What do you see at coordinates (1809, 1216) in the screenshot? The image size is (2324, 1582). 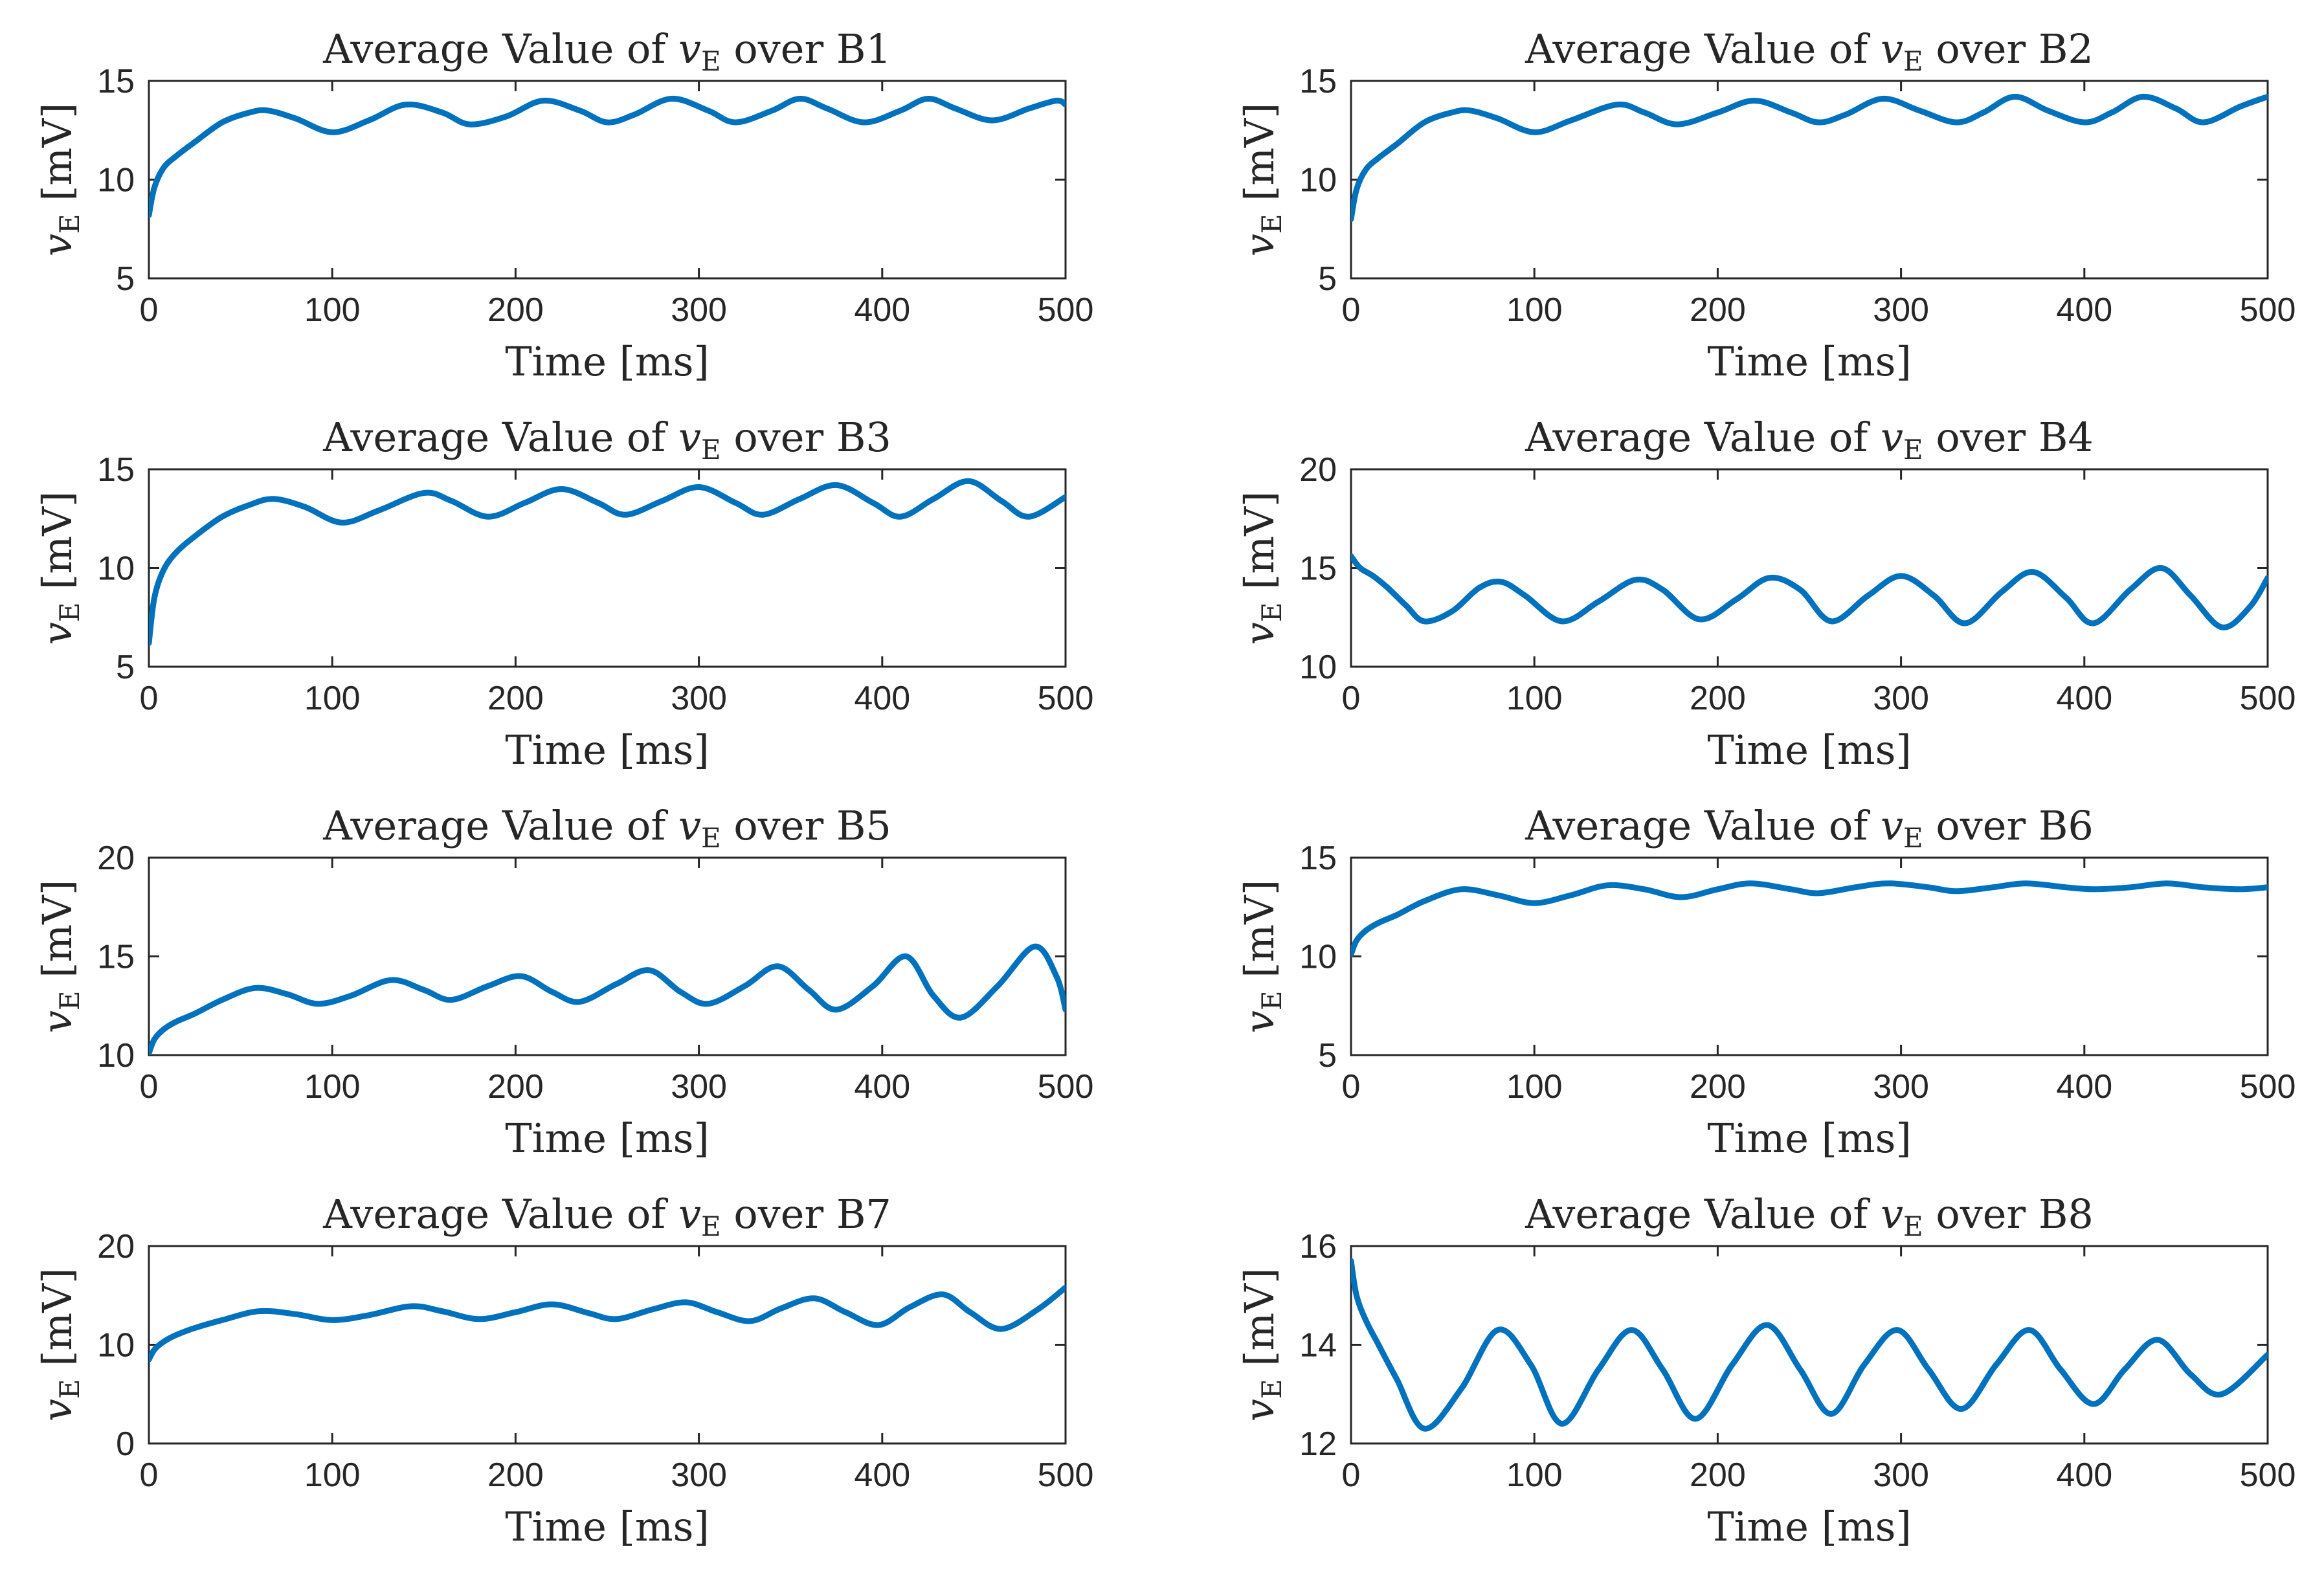 I see `panel-title: Average Value of vE over B8` at bounding box center [1809, 1216].